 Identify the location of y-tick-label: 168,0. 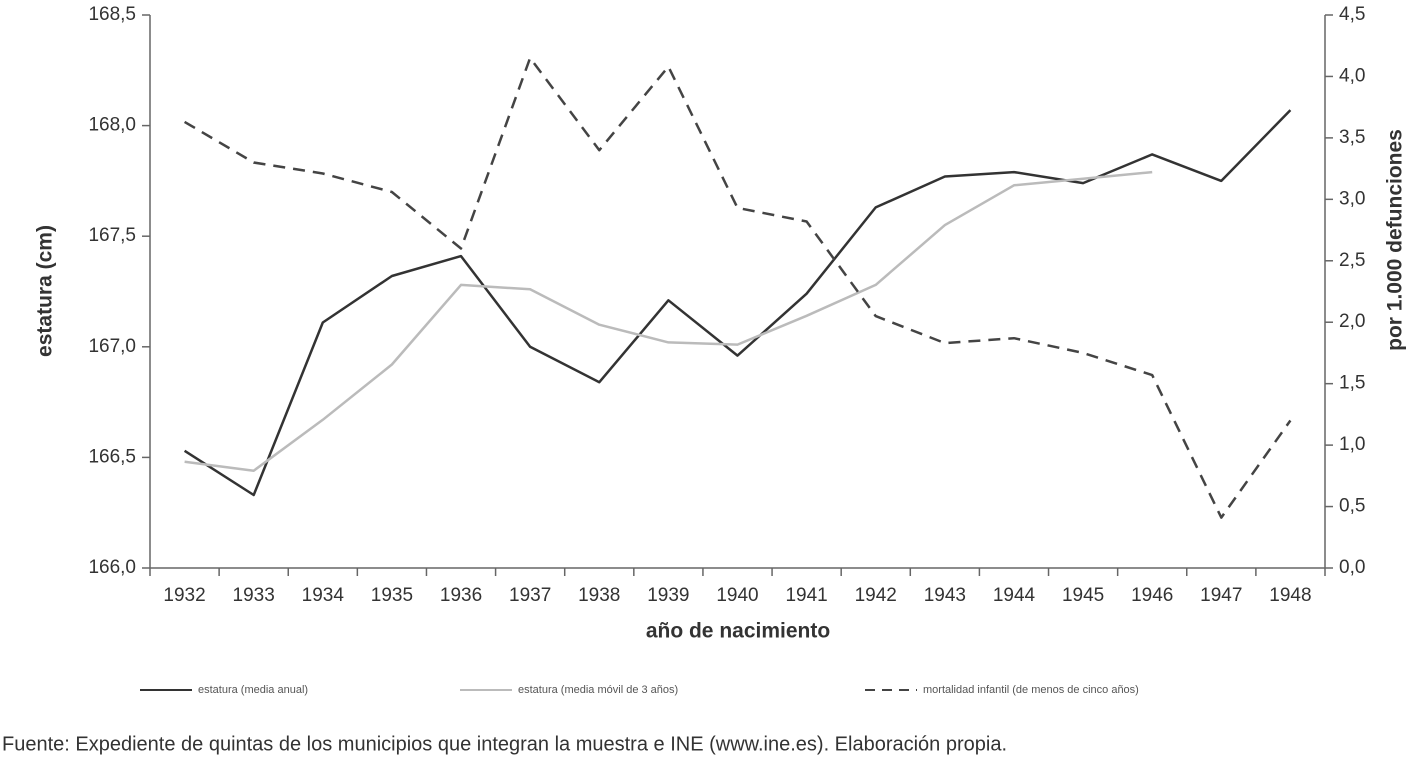
(112, 125).